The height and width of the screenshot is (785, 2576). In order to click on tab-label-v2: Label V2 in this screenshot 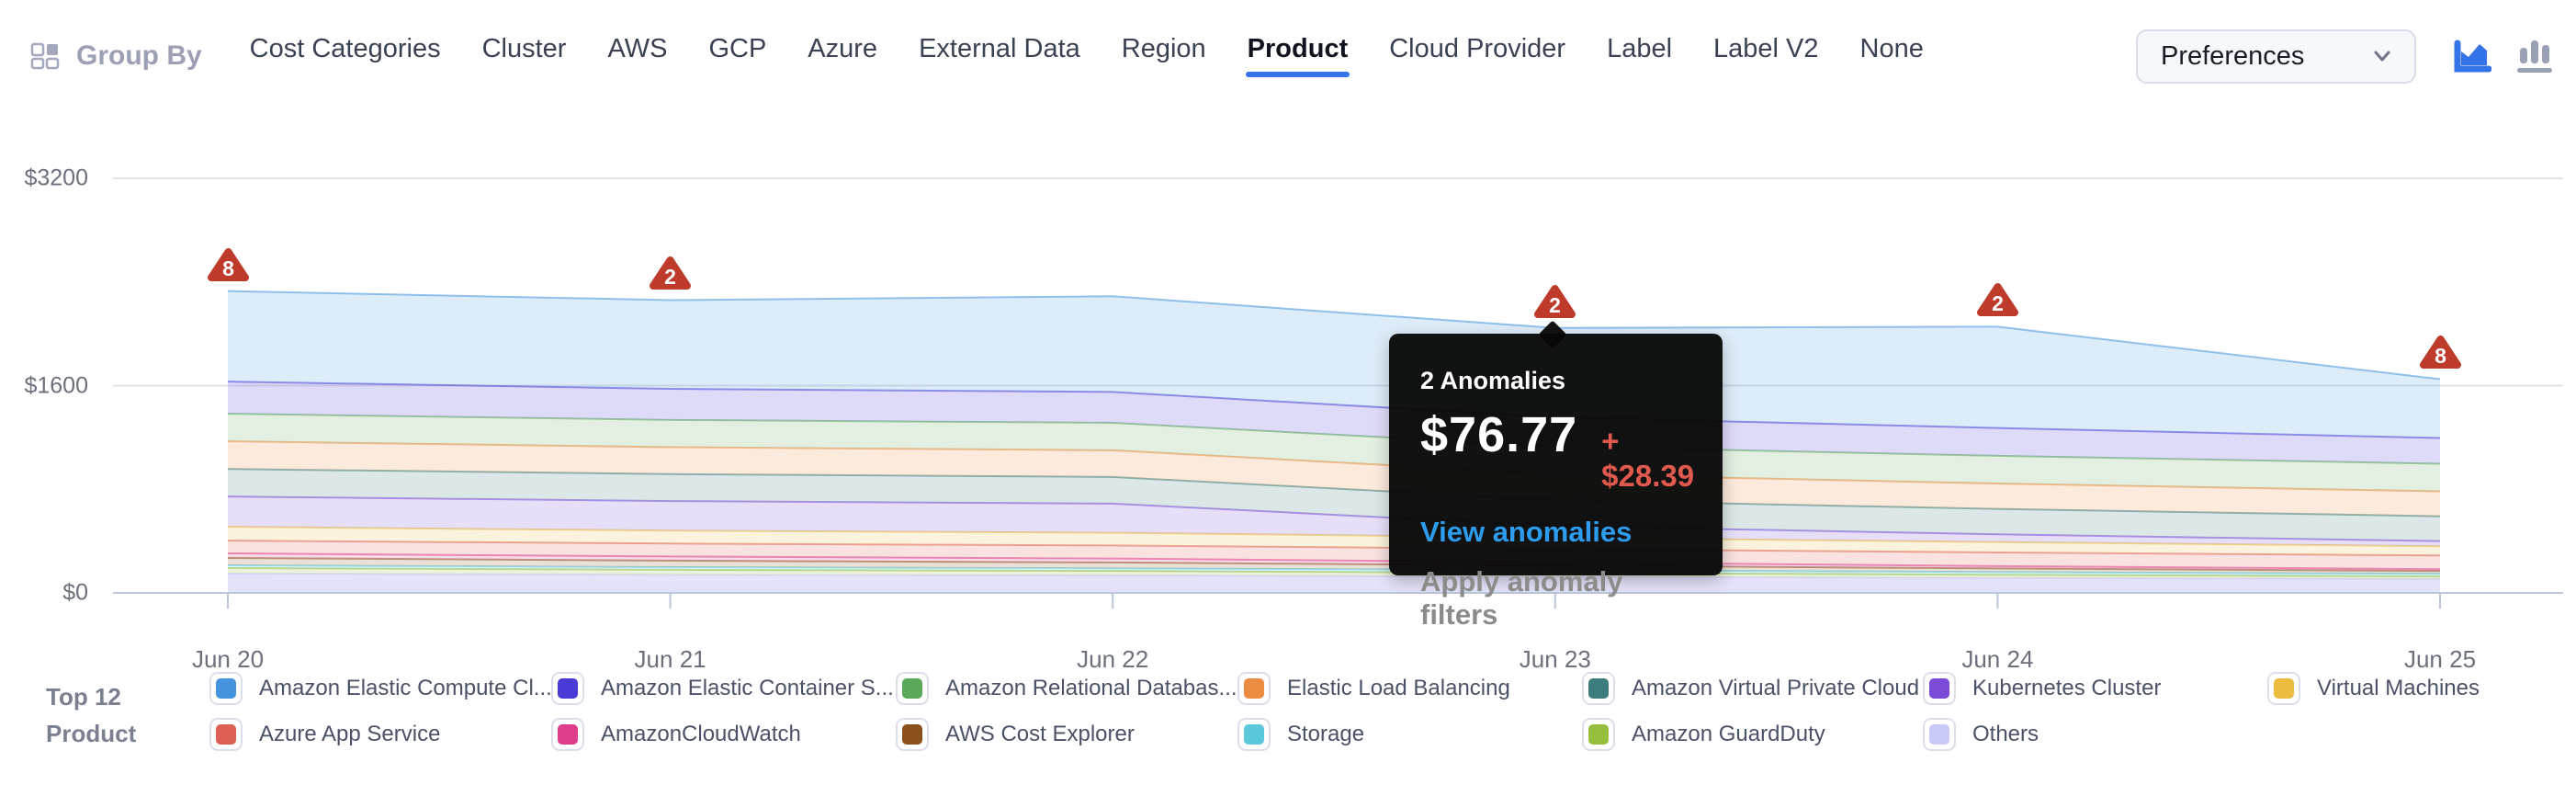, I will do `click(1766, 48)`.